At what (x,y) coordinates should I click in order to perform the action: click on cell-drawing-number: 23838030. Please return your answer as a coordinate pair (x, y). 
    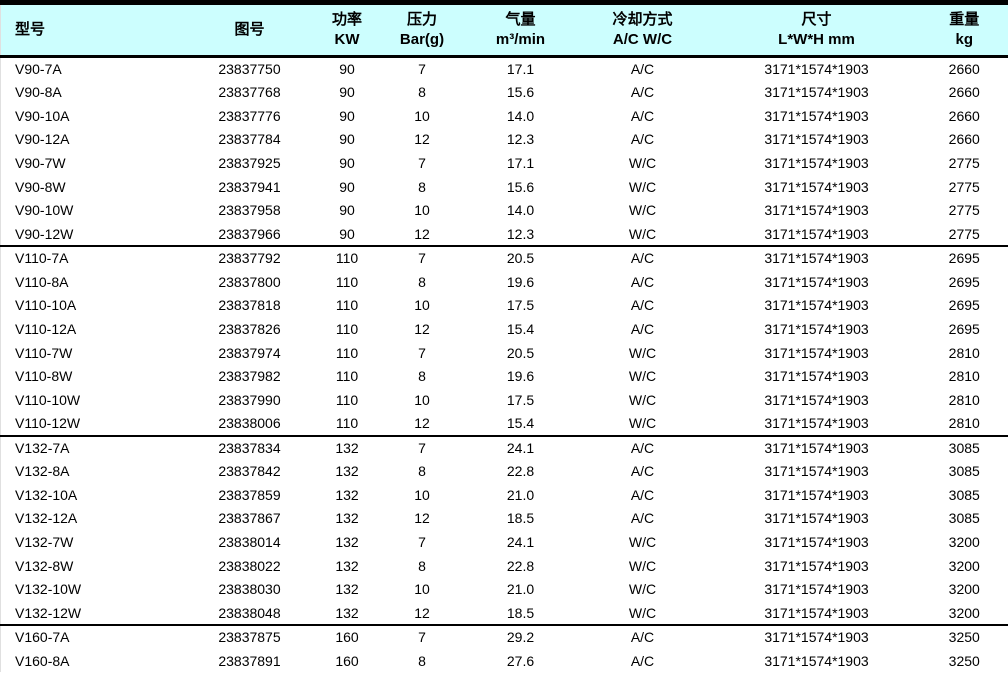
    Looking at the image, I should click on (249, 589).